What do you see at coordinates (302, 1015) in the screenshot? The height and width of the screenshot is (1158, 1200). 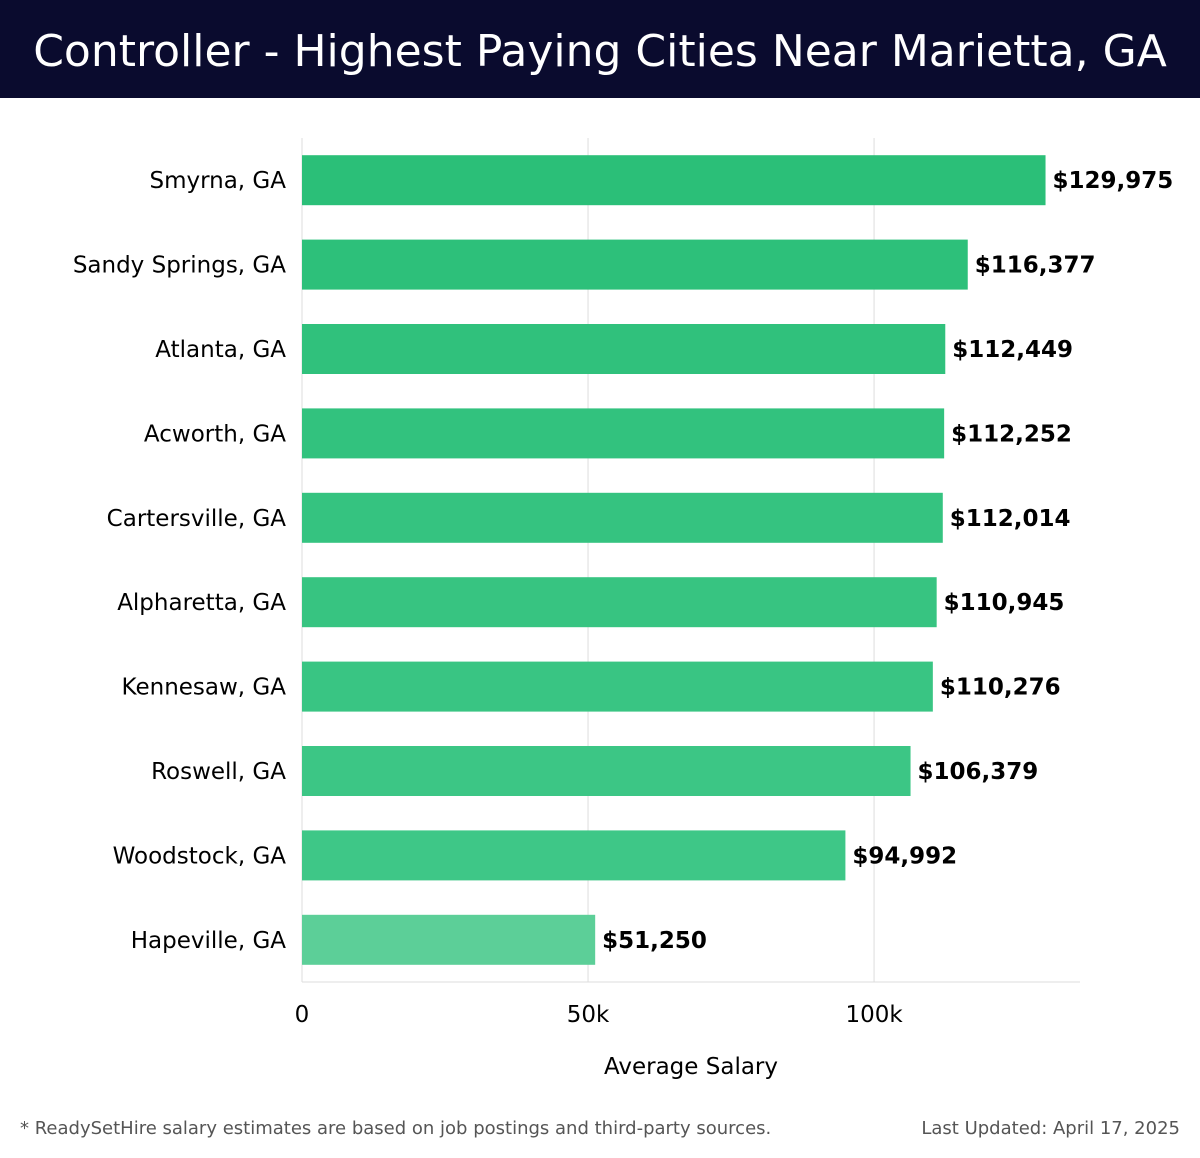 I see `x-tick-label-0: 0` at bounding box center [302, 1015].